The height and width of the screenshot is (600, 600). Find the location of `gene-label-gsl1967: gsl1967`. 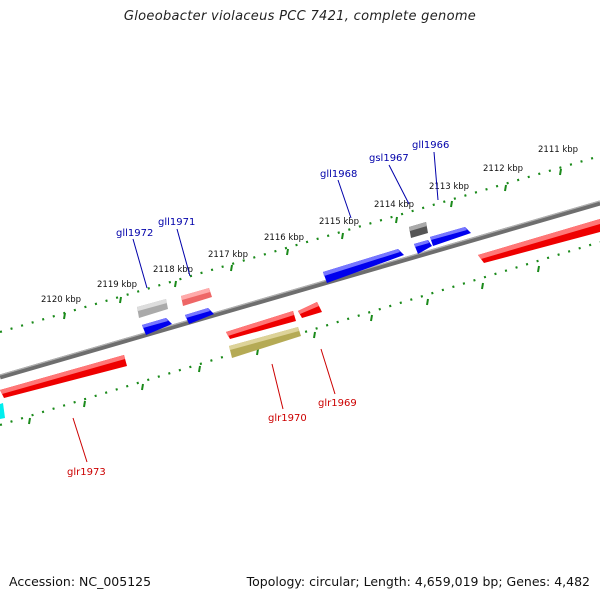

gene-label-gsl1967: gsl1967 is located at coordinates (389, 158).